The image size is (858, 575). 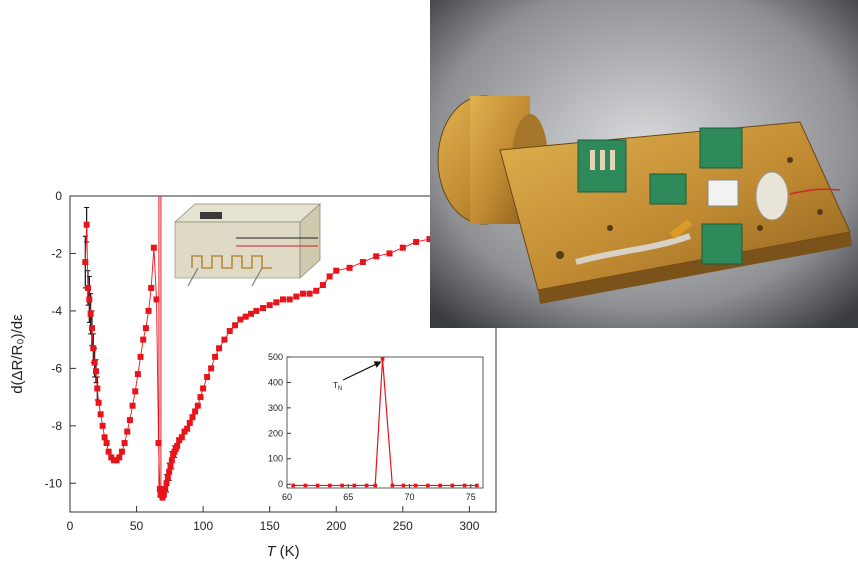 I want to click on main-y-tick-label: -8, so click(x=56, y=426).